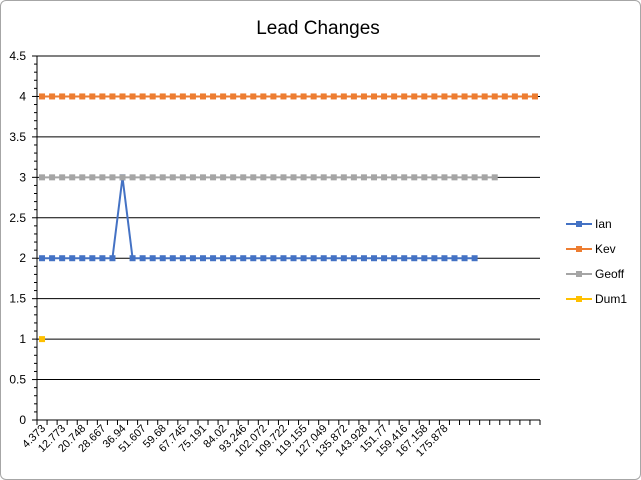  What do you see at coordinates (288, 96) in the screenshot?
I see `series-kev` at bounding box center [288, 96].